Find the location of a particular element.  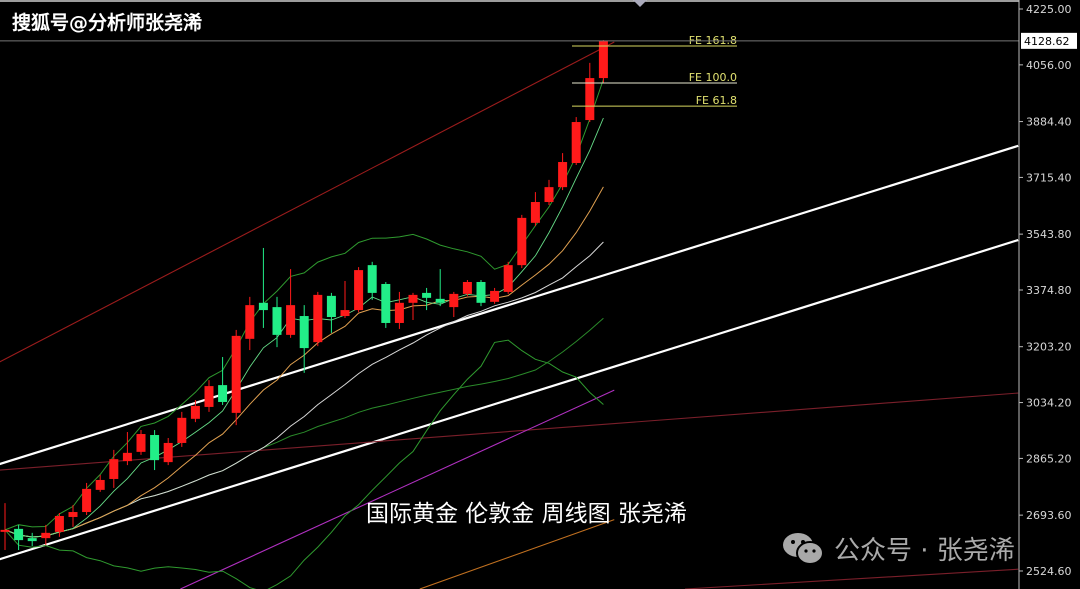

y-tick-label: 3543.80 is located at coordinates (1049, 234).